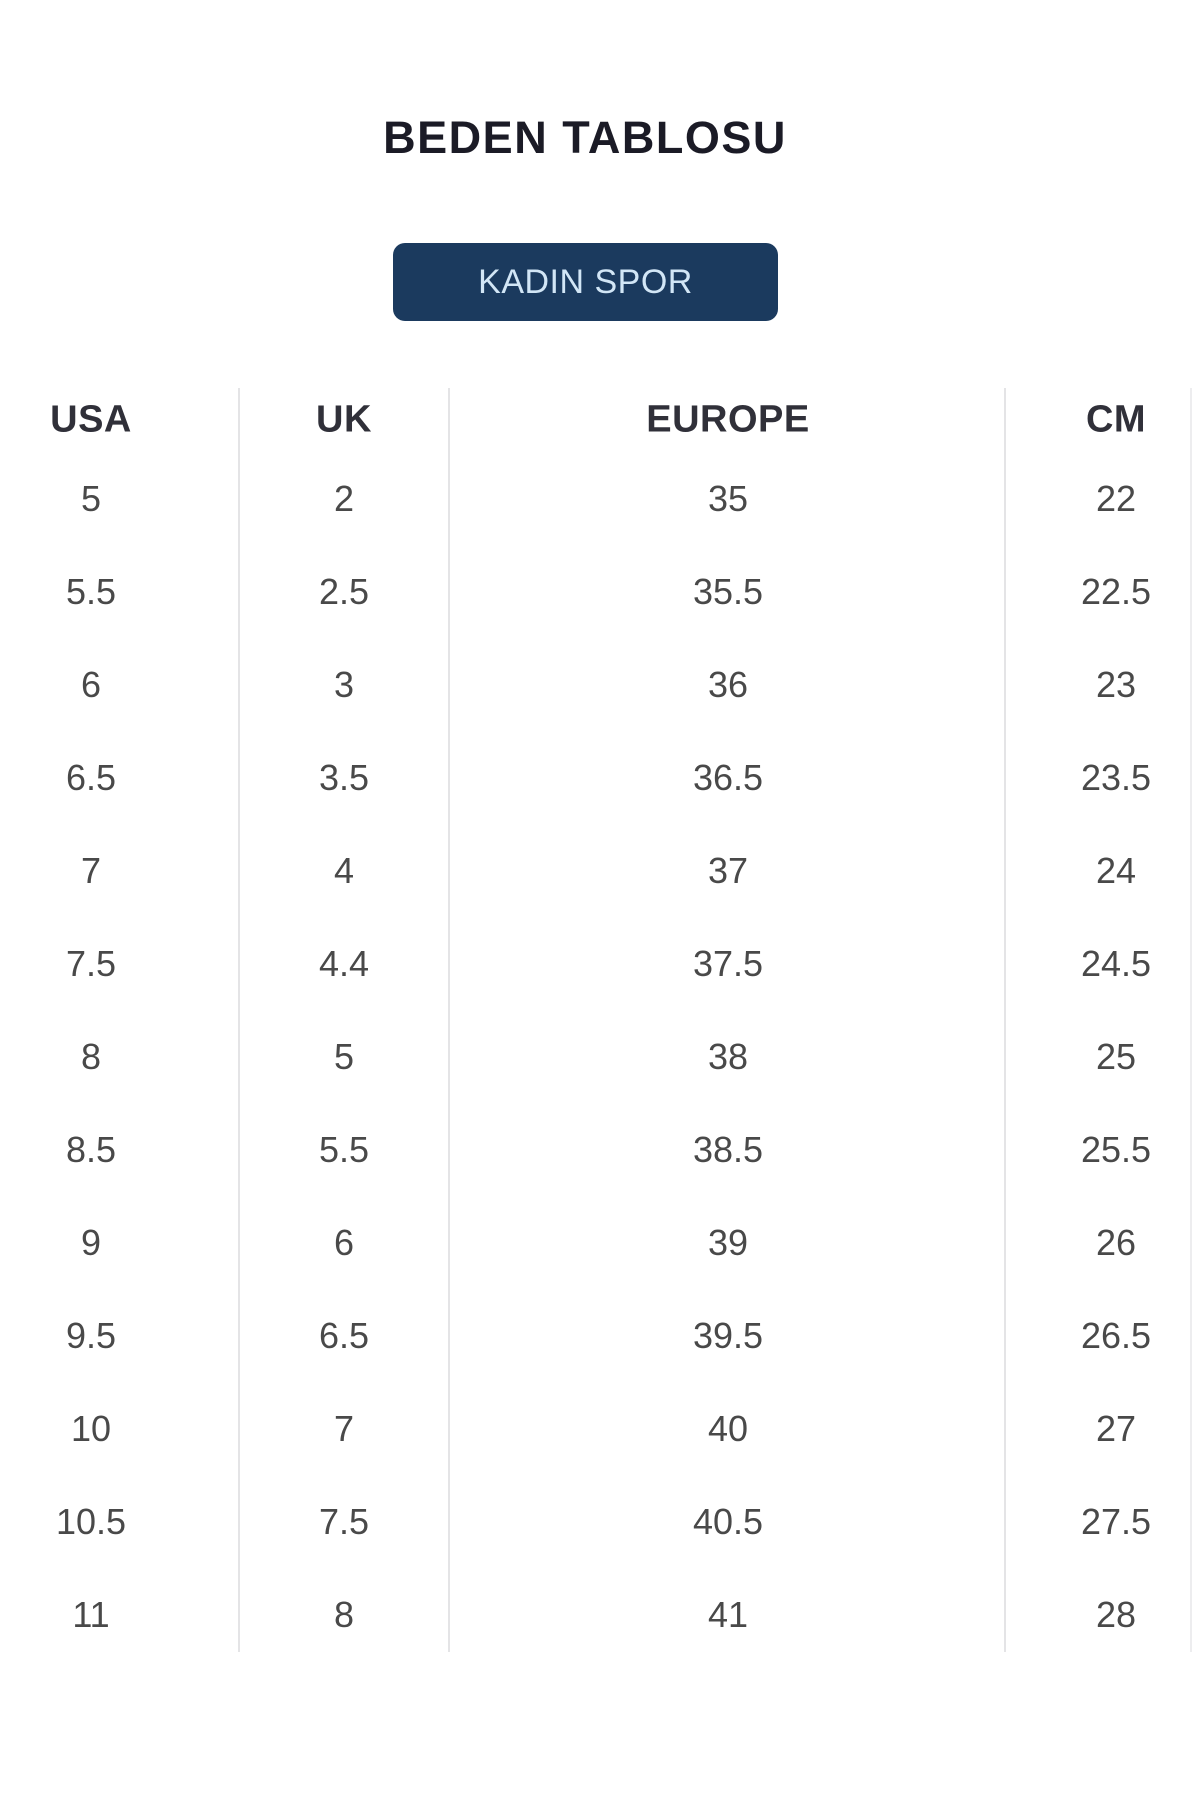 The image size is (1200, 1800). I want to click on table-cell-usa: 7, so click(91, 870).